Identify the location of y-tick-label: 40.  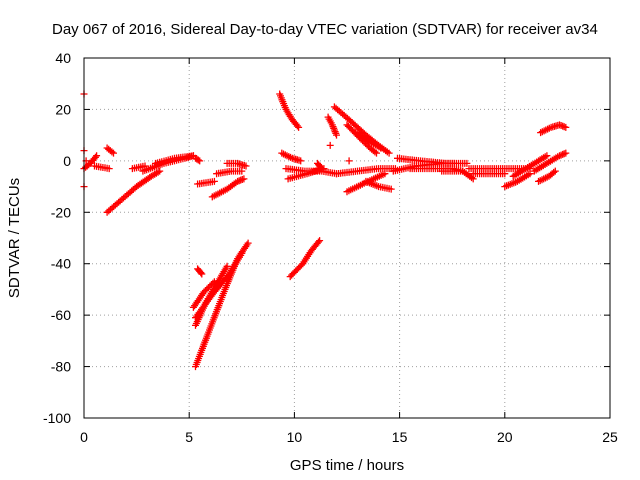
(63, 58).